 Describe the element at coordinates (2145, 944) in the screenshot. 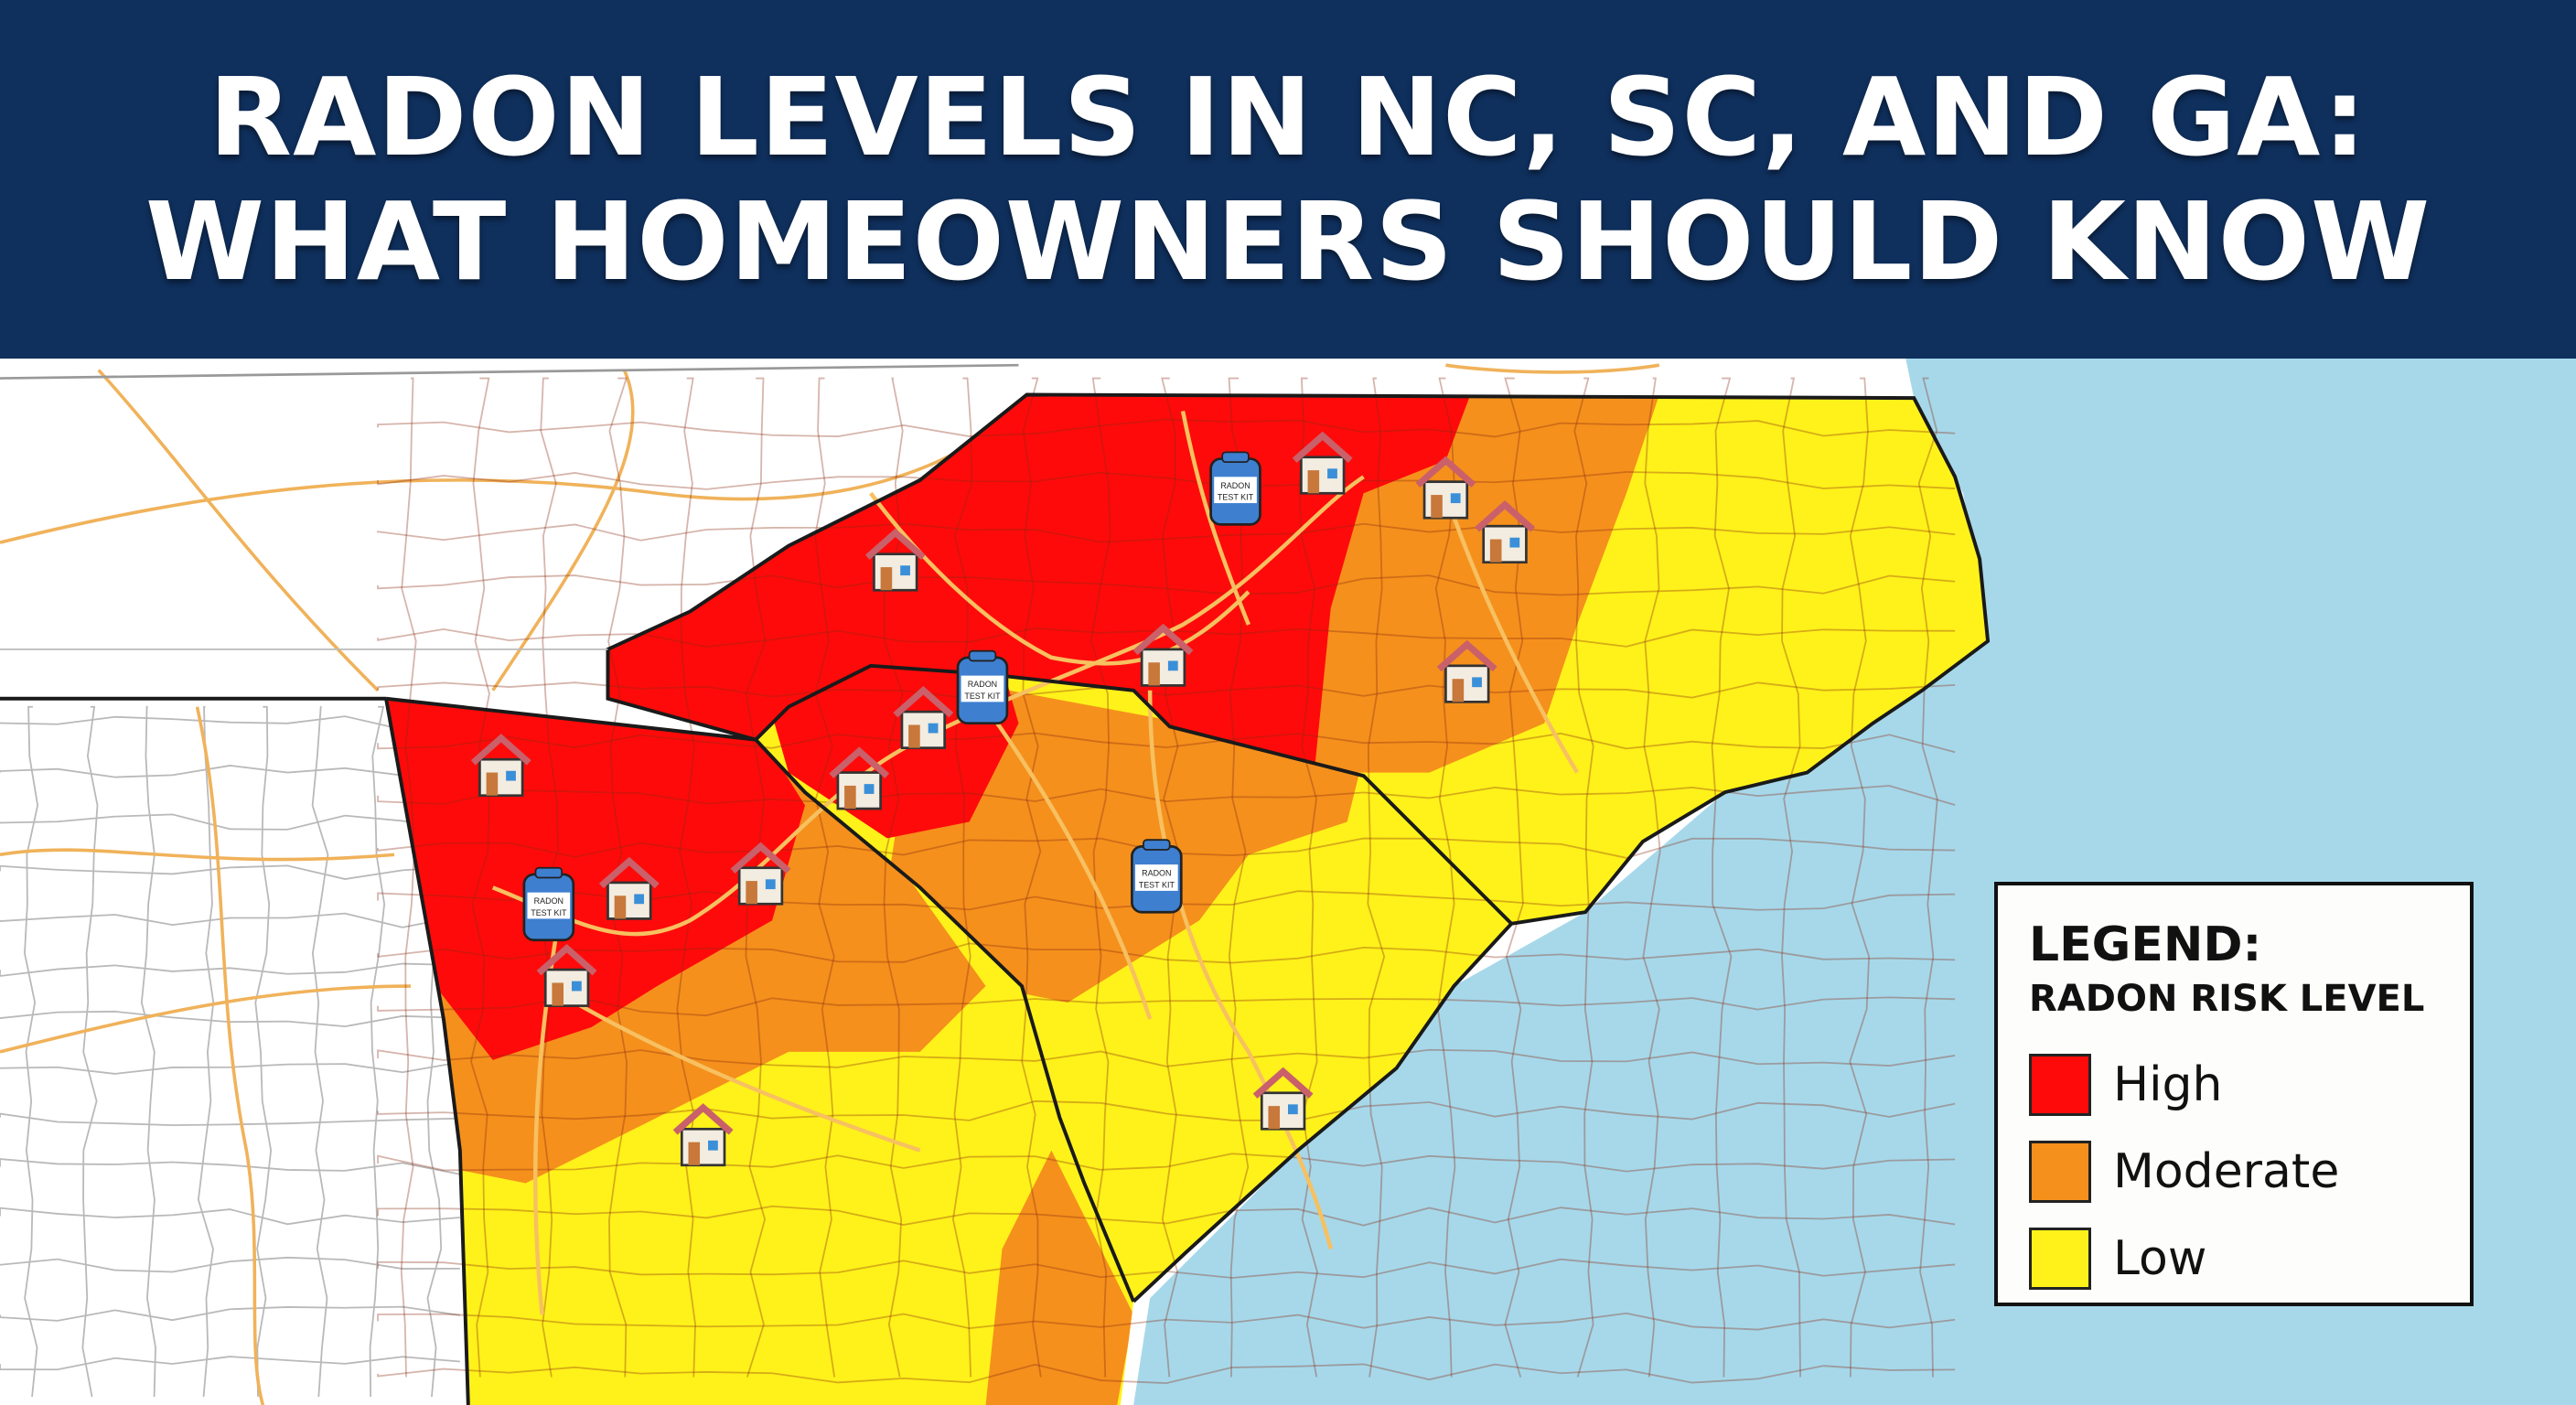

I see `legend-title: LEGEND:` at that location.